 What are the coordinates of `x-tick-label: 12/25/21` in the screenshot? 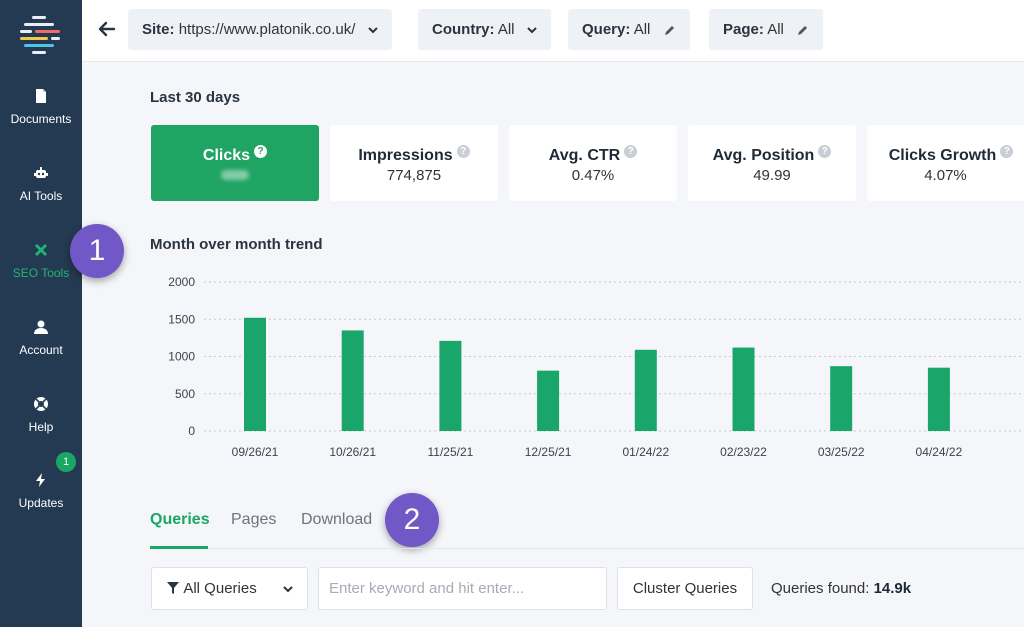 It's located at (548, 452).